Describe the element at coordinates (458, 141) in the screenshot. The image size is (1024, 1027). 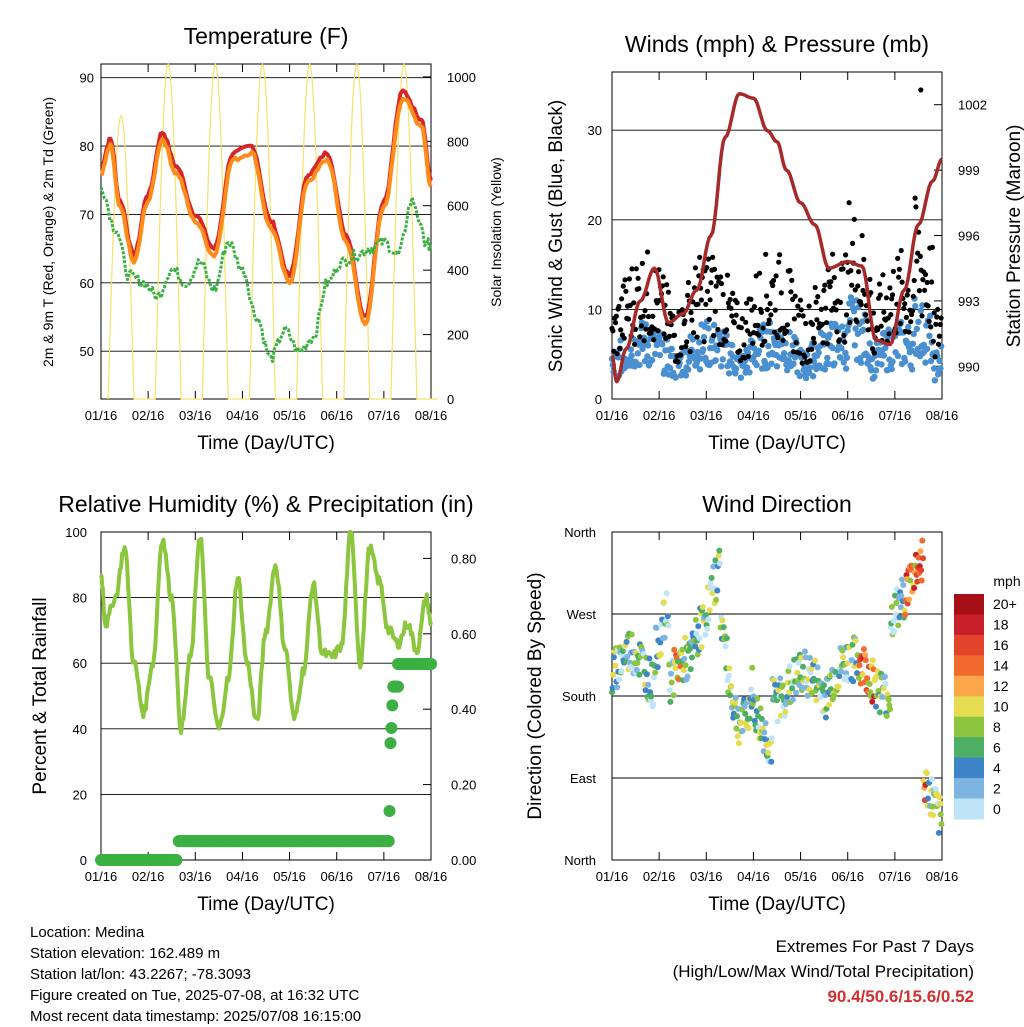
I see `insolation-ytick-label: 800` at that location.